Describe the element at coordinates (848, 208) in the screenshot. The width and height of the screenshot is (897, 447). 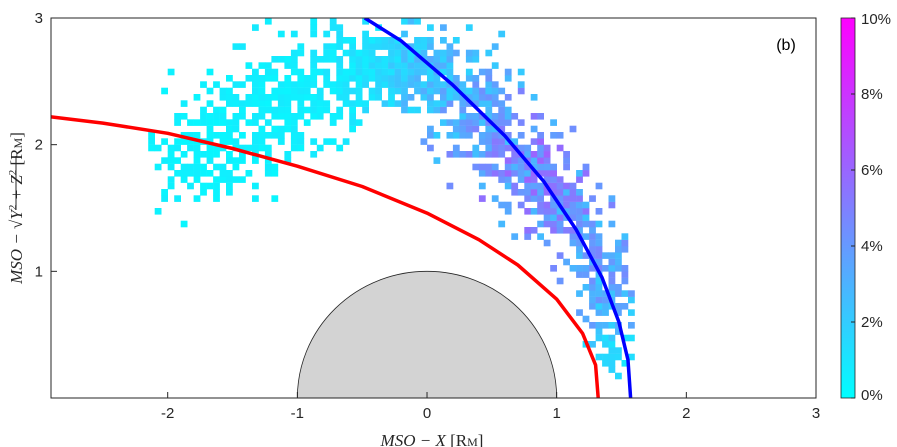
I see `colorbar` at that location.